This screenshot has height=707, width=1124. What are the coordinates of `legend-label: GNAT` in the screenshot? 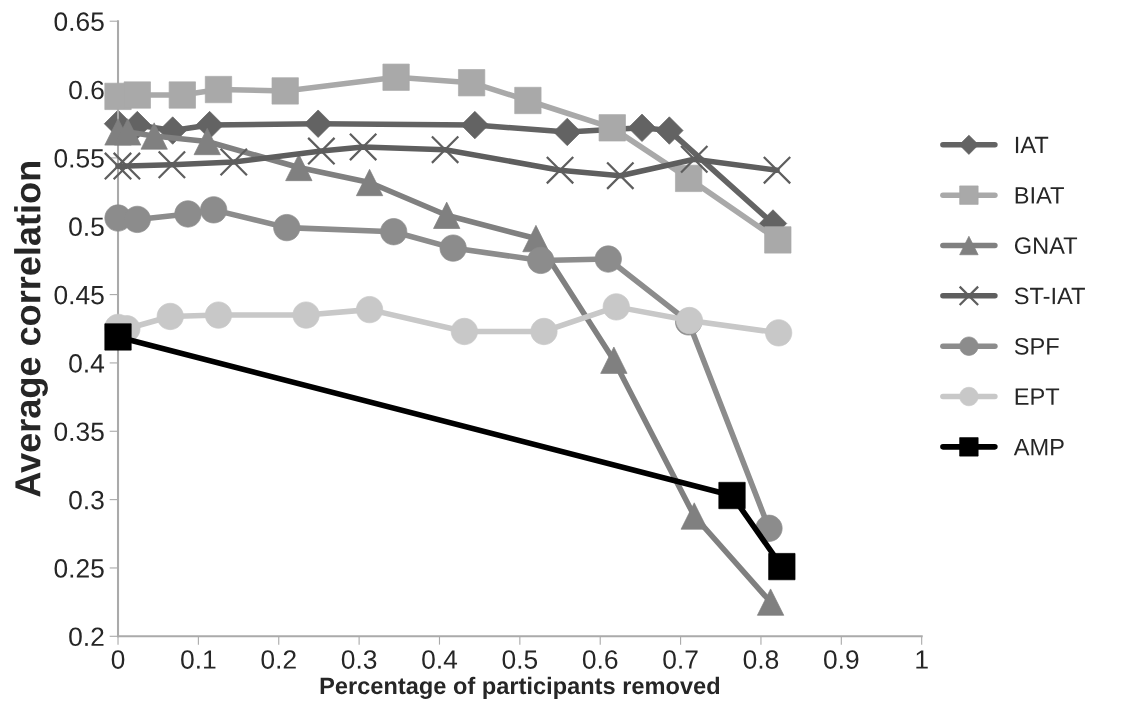 It's located at (1046, 245).